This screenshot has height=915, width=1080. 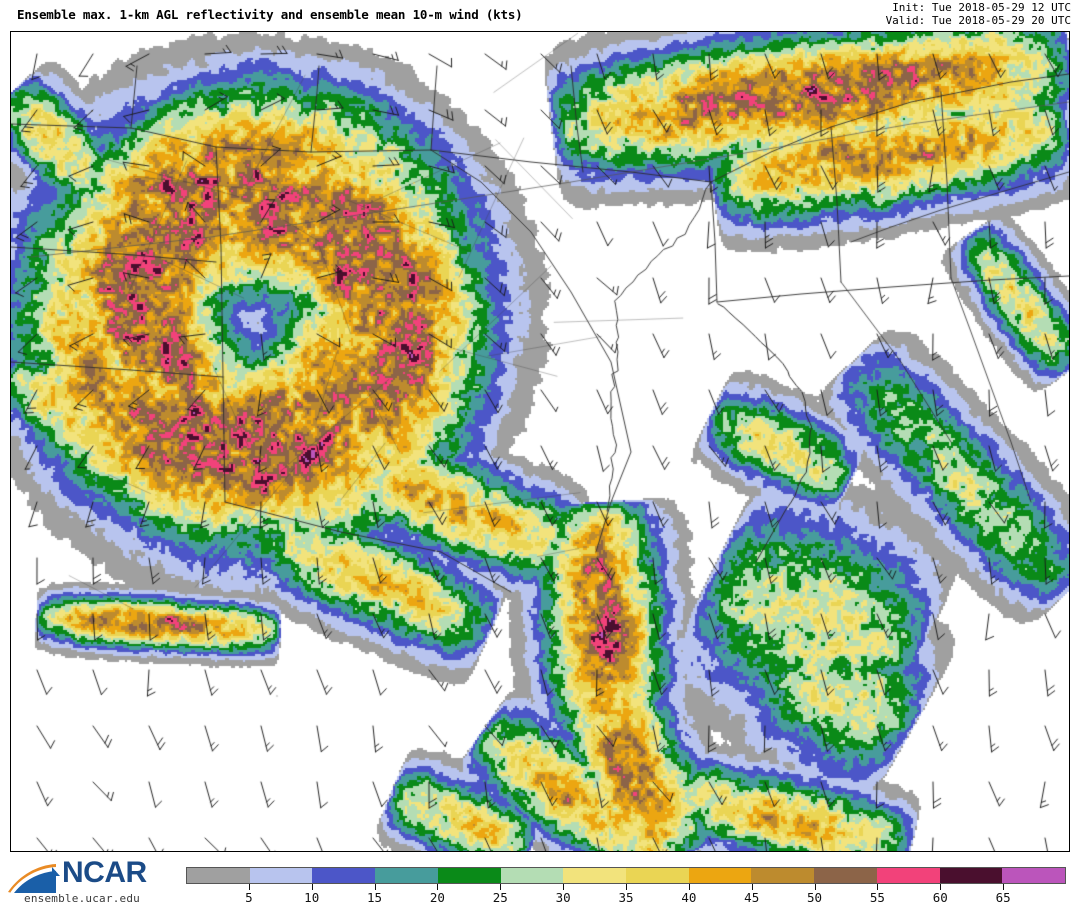 What do you see at coordinates (82, 898) in the screenshot?
I see `ncar-url-label: ensemble.ucar.edu` at bounding box center [82, 898].